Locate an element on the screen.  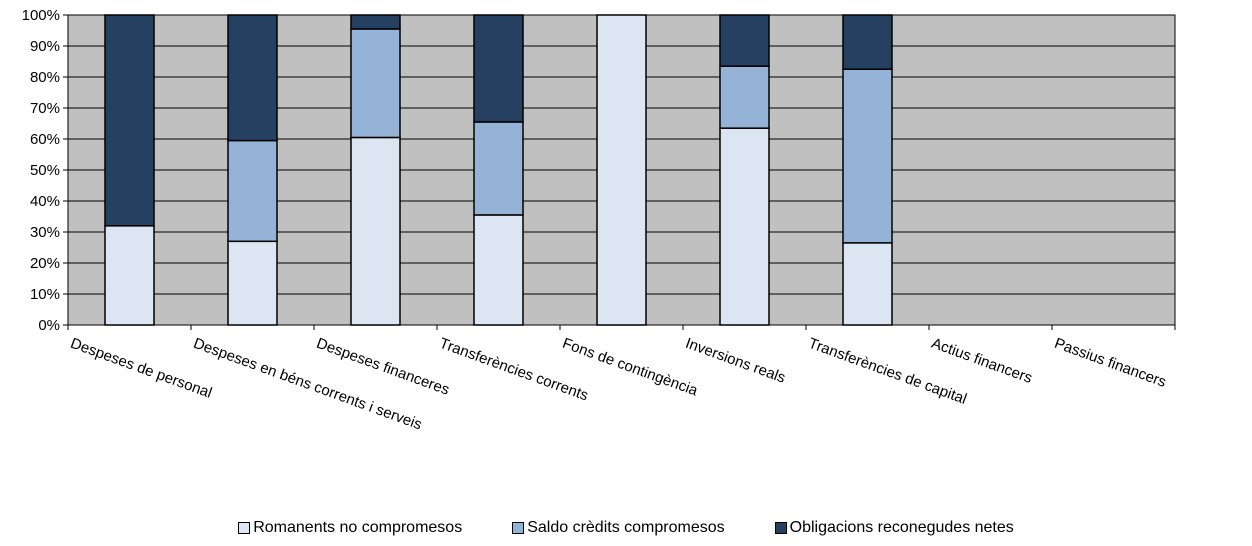
y-tick-label: 10% is located at coordinates (45, 294).